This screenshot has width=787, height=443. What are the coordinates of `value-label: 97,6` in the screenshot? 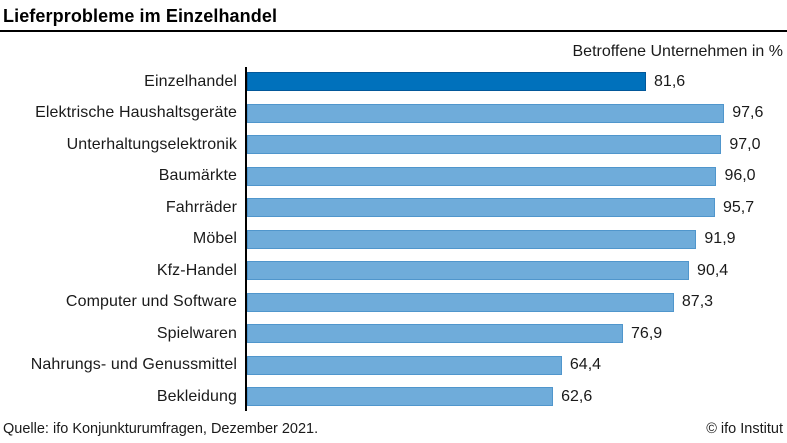 It's located at (748, 113).